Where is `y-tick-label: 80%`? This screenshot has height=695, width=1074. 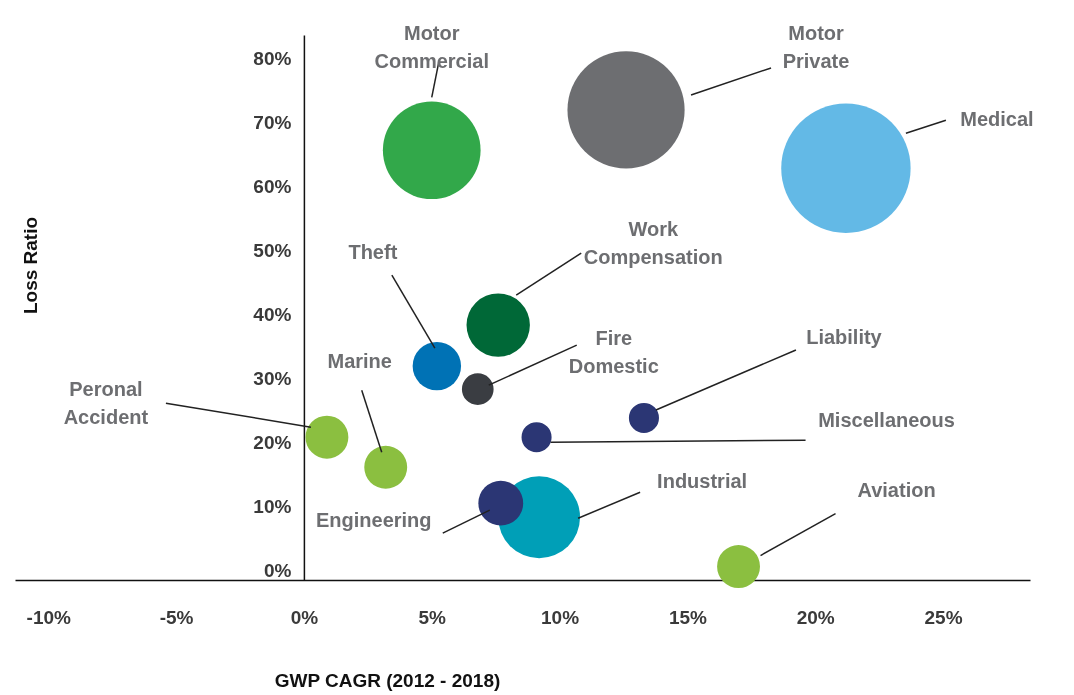
y-tick-label: 80% is located at coordinates (272, 58).